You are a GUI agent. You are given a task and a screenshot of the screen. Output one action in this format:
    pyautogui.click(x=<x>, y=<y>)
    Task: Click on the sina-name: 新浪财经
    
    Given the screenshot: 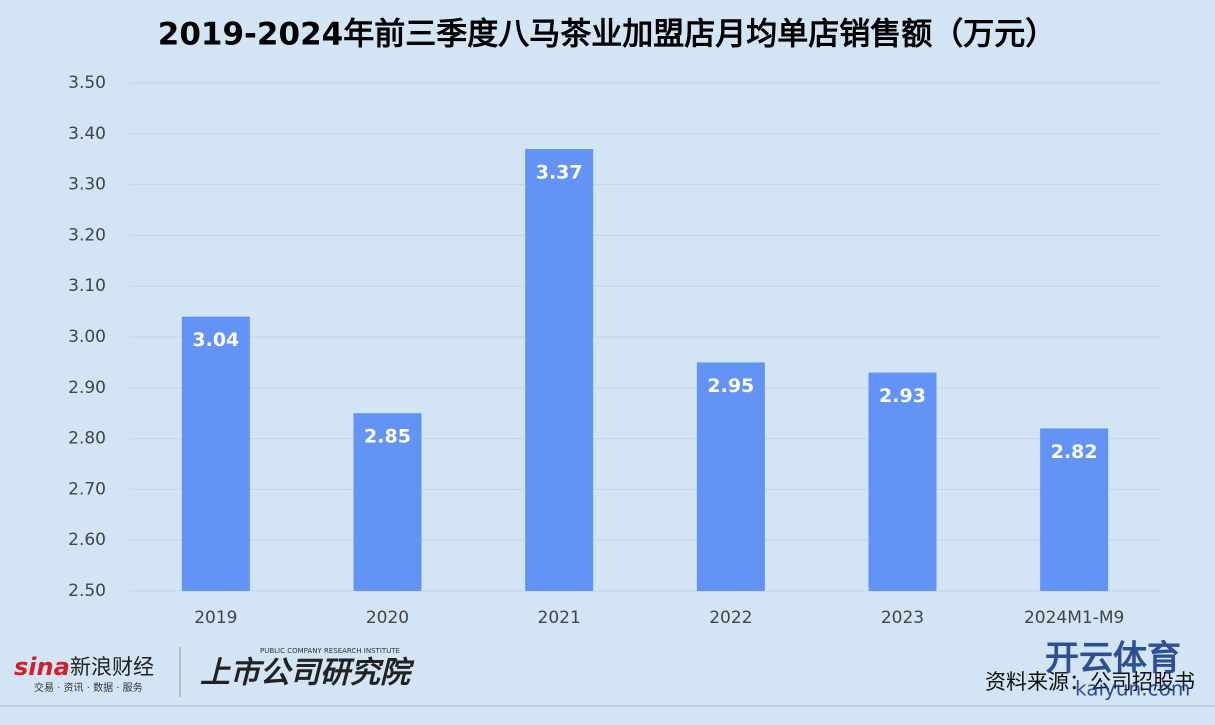 What is the action you would take?
    pyautogui.click(x=112, y=667)
    